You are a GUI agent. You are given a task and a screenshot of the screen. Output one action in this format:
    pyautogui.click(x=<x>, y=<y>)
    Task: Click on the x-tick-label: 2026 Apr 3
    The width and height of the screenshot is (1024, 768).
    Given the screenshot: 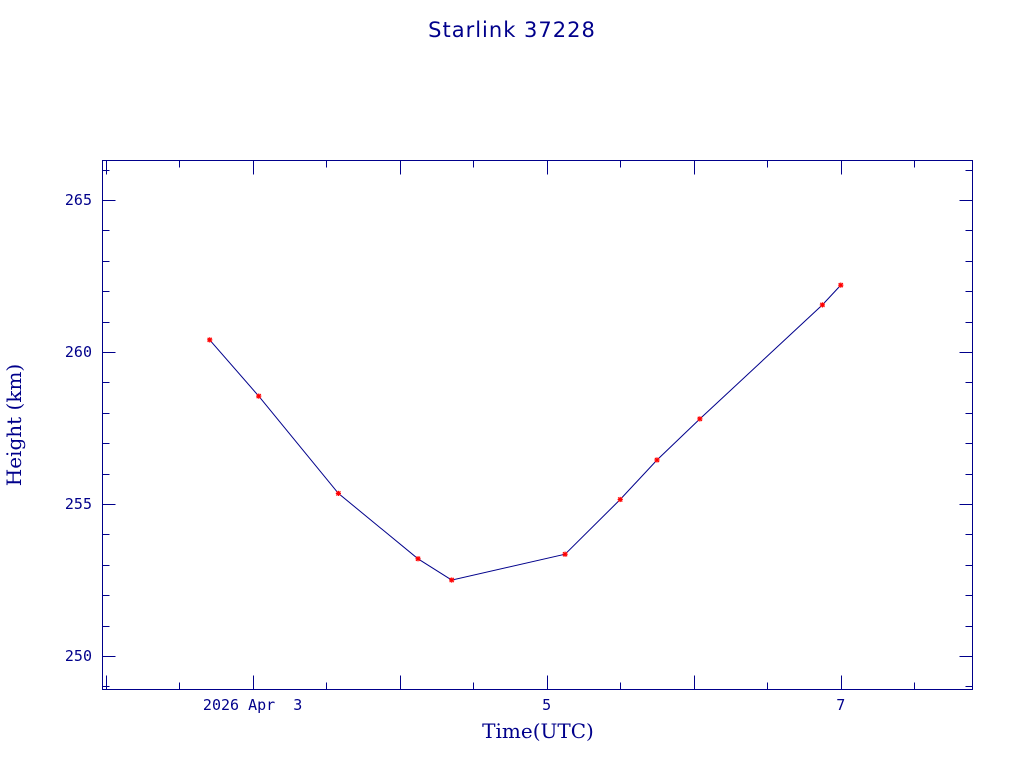 What is the action you would take?
    pyautogui.click(x=252, y=705)
    